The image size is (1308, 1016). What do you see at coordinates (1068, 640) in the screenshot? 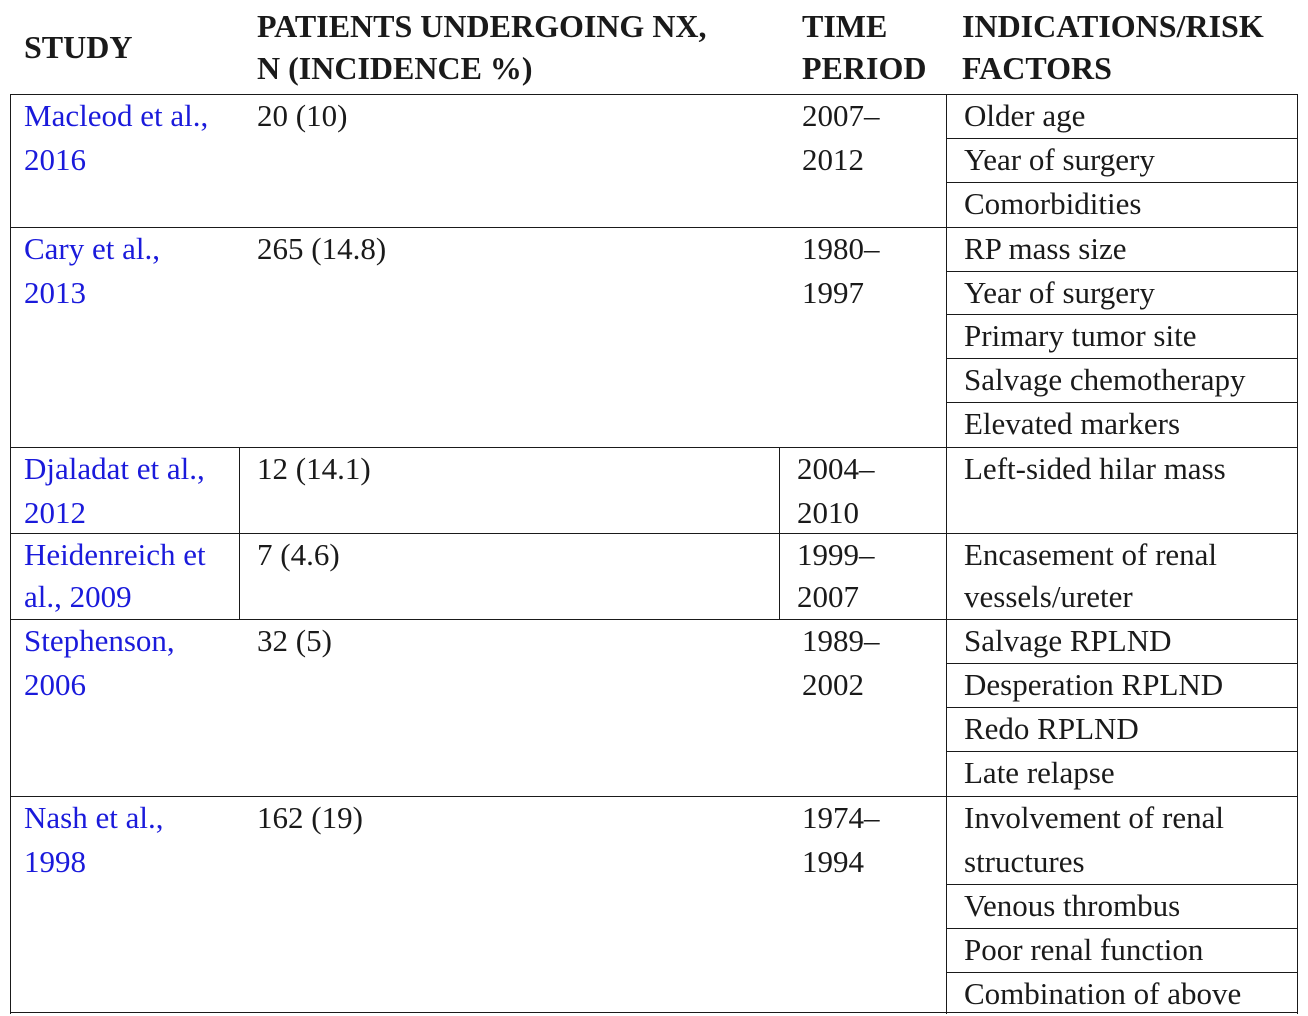
I see `risk-factor: Salvage RPLND` at bounding box center [1068, 640].